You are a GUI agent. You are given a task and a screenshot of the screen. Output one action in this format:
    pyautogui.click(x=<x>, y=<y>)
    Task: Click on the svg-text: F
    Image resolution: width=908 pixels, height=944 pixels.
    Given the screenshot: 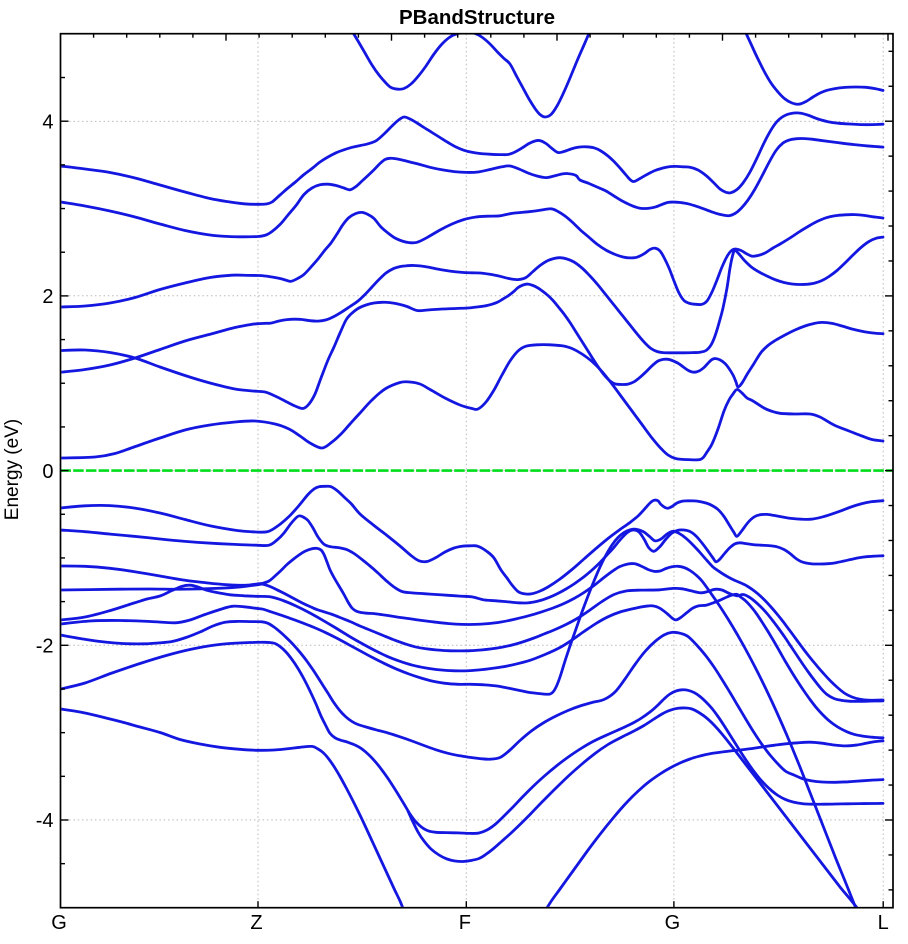 What is the action you would take?
    pyautogui.click(x=465, y=923)
    